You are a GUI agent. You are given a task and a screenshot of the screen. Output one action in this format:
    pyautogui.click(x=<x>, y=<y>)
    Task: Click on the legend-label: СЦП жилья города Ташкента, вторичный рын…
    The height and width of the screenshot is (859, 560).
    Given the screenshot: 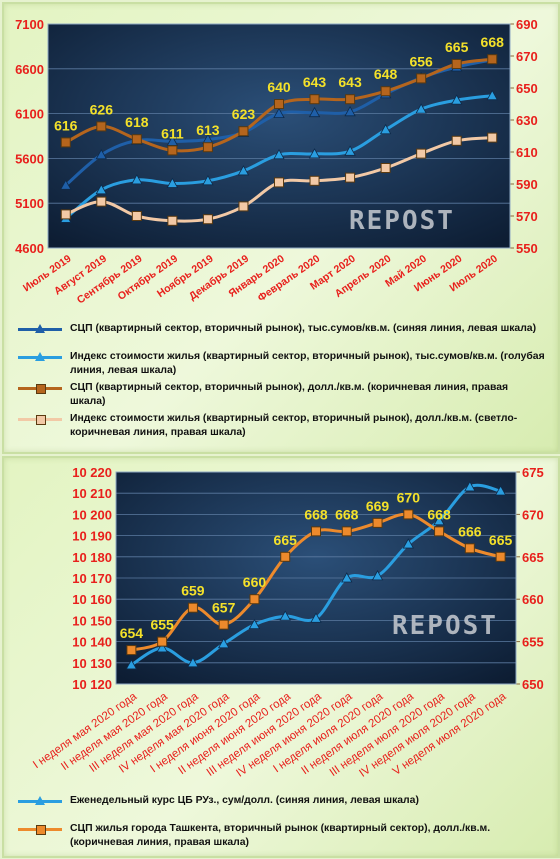 What is the action you would take?
    pyautogui.click(x=280, y=835)
    